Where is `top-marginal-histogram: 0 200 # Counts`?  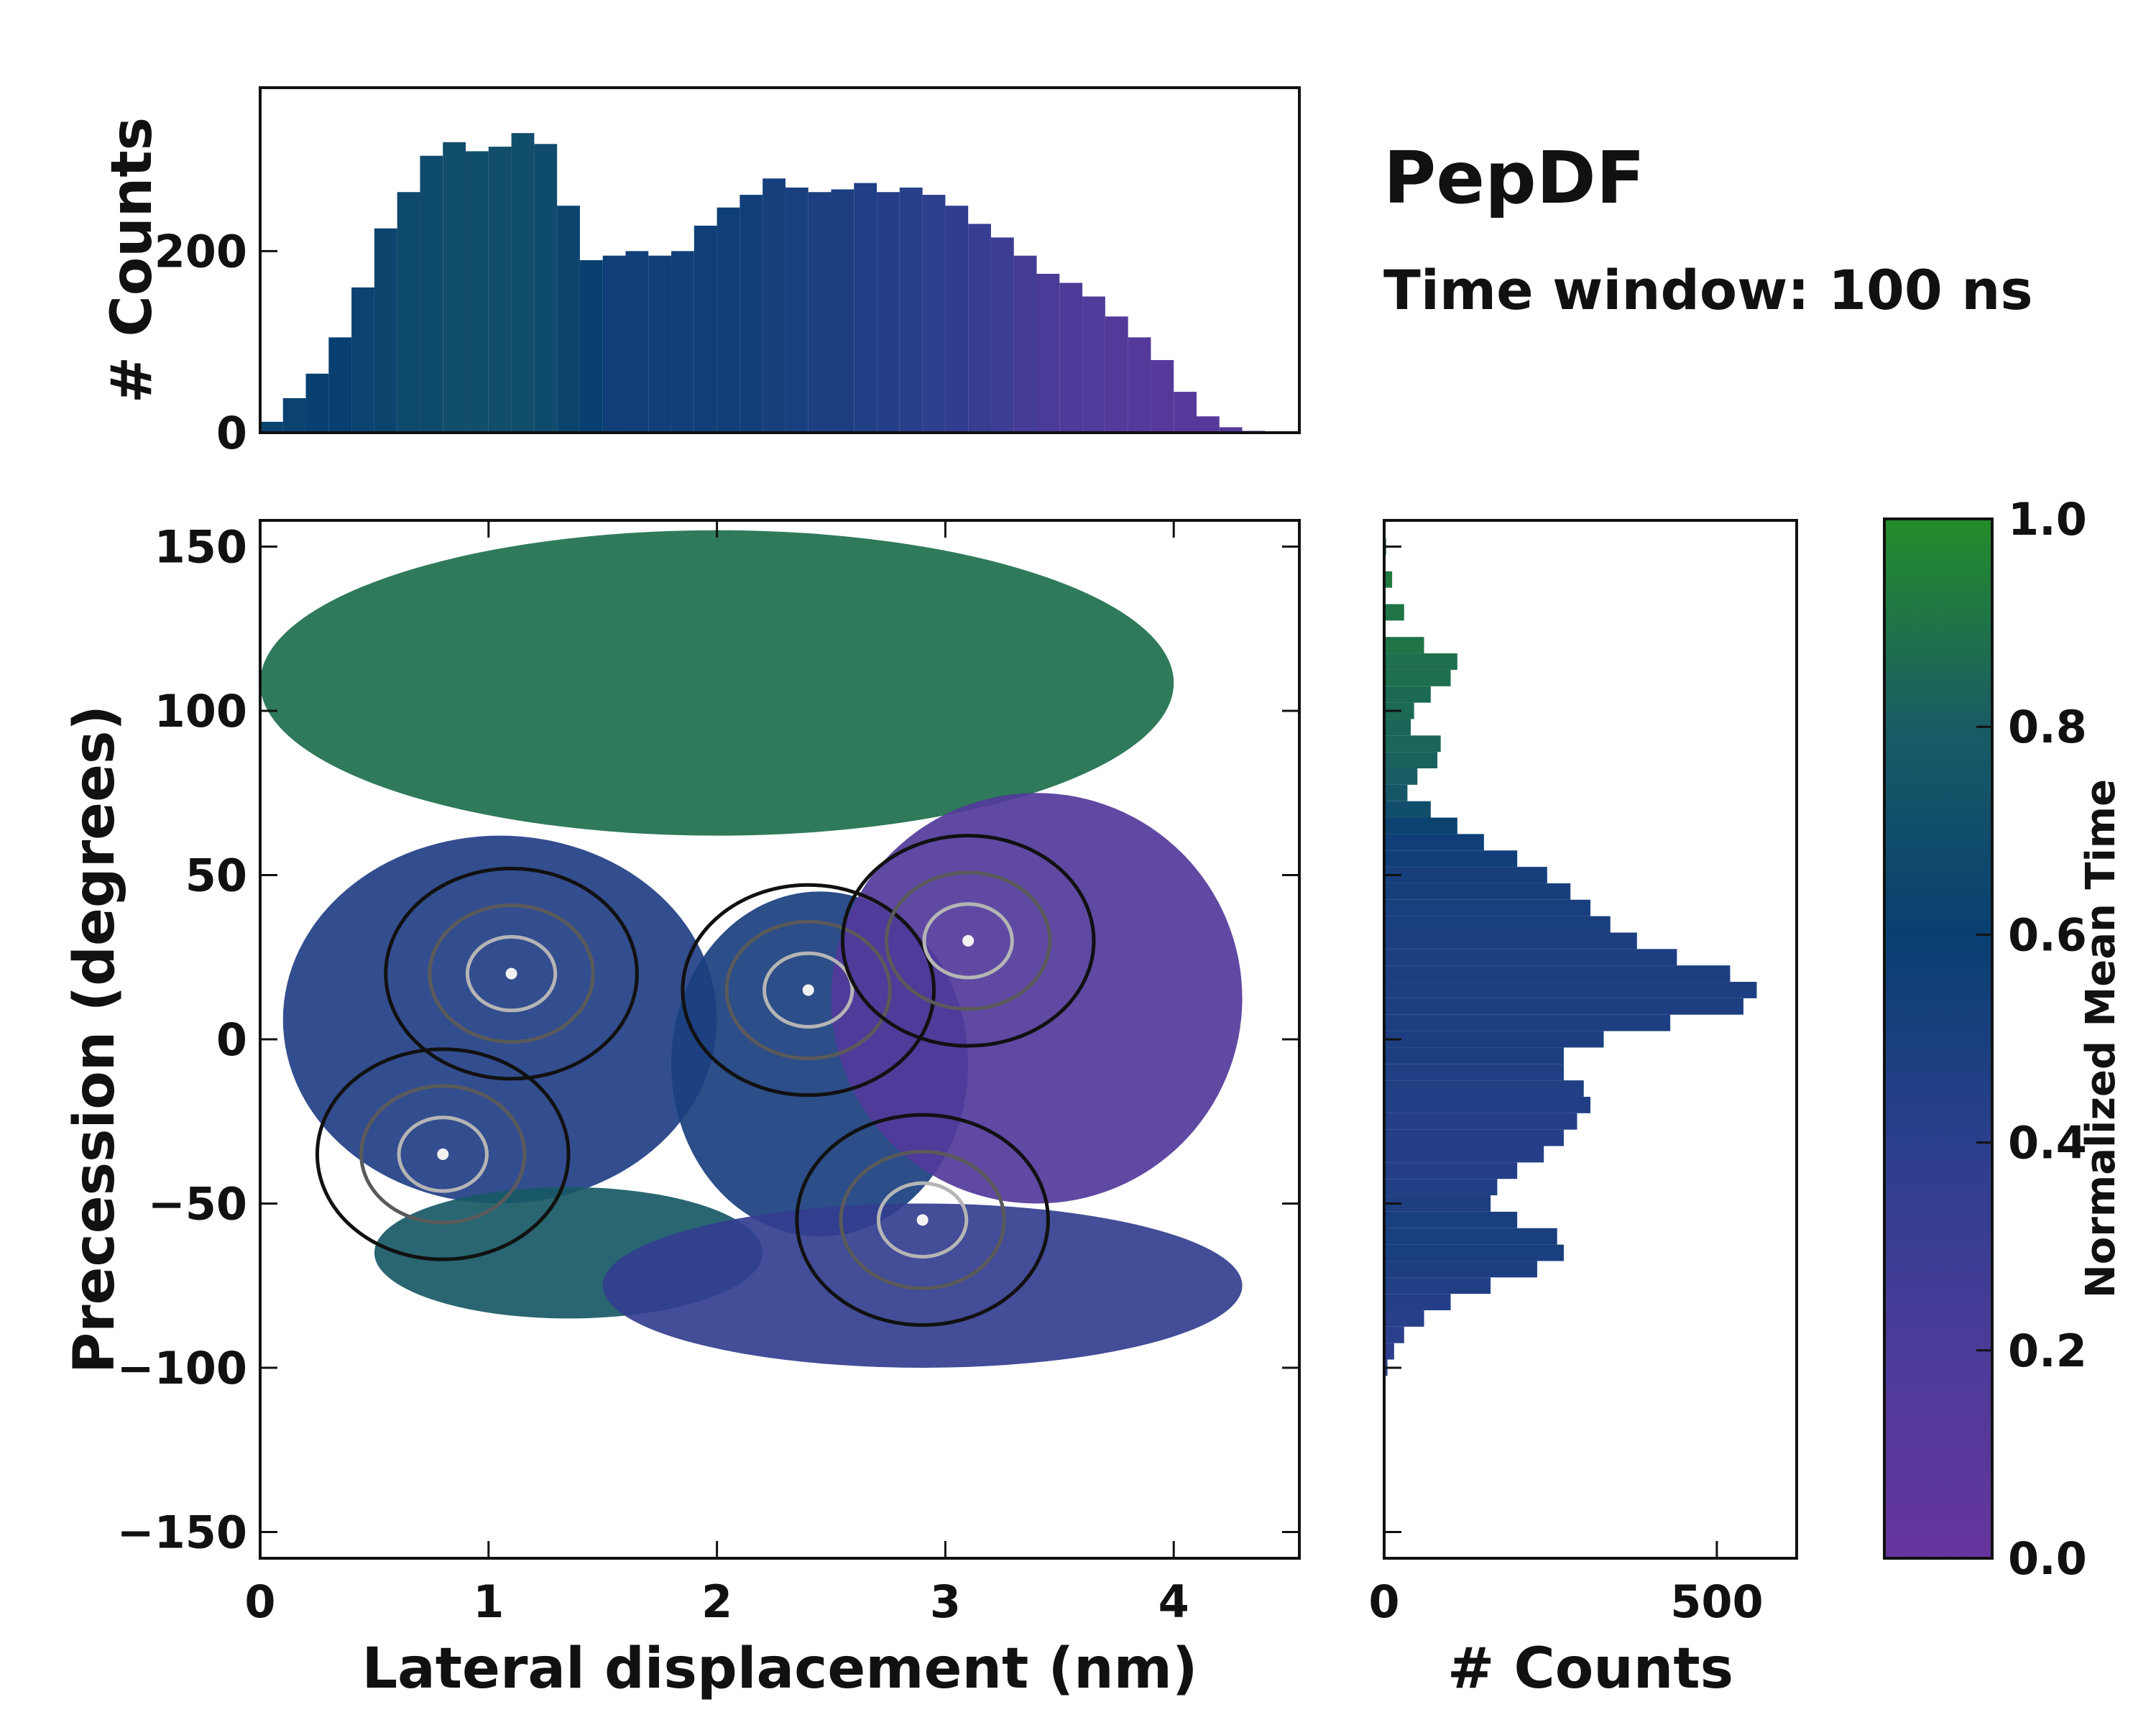 top-marginal-histogram: 0 200 # Counts is located at coordinates (700, 272).